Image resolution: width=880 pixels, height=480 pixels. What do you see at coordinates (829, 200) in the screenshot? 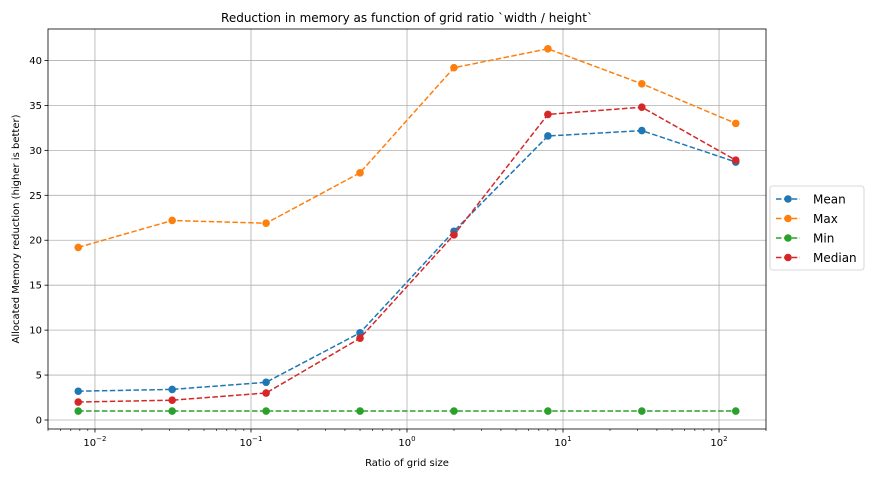
I see `legend-label: Mean` at bounding box center [829, 200].